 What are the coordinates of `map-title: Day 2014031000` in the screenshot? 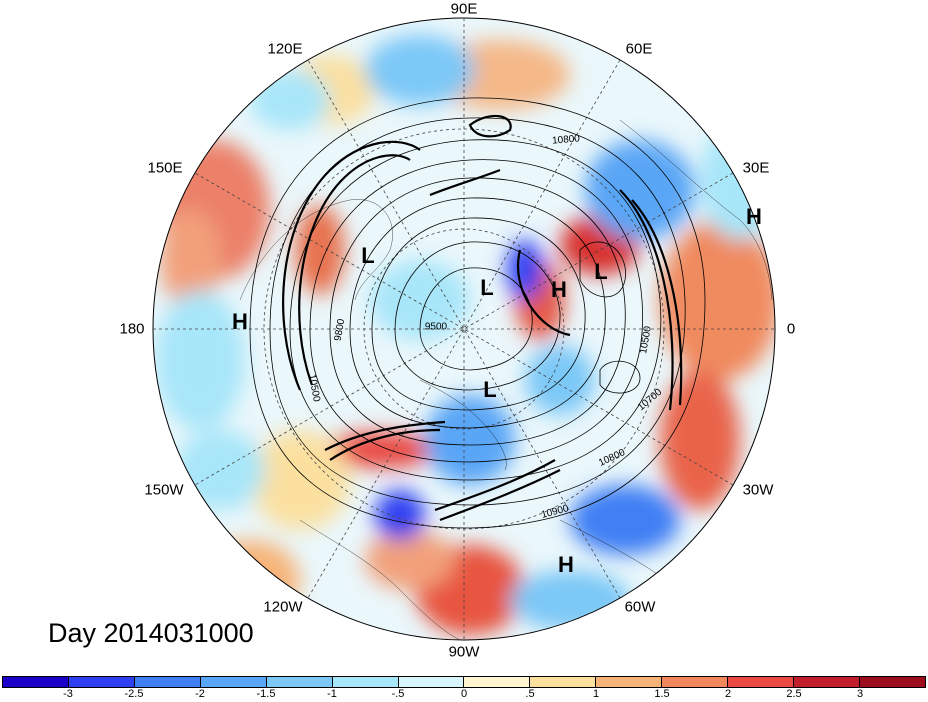 It's located at (151, 633).